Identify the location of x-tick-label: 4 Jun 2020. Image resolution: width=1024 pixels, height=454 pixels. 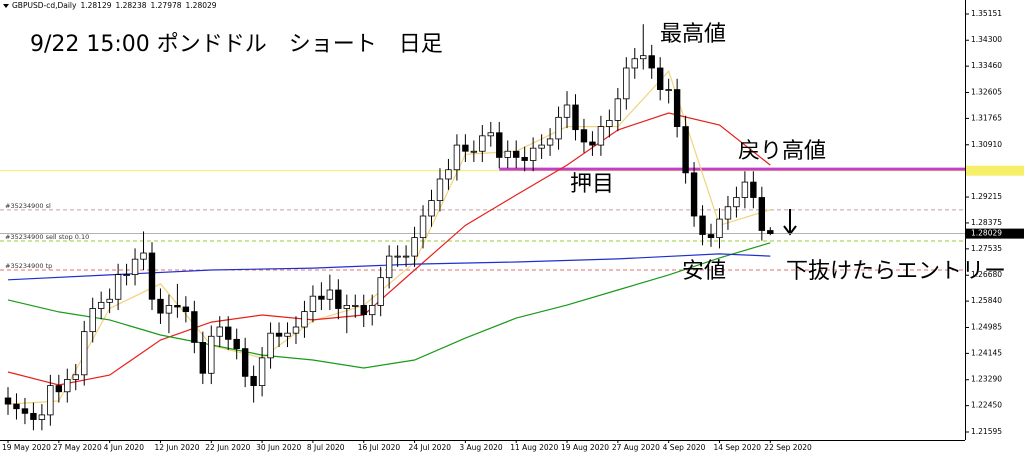
(124, 447).